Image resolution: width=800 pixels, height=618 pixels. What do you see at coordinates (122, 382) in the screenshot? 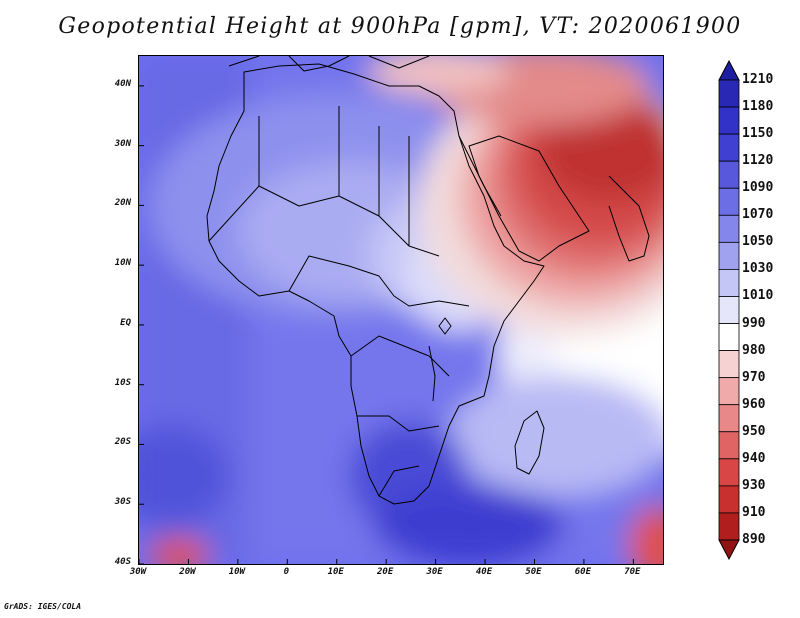
I see `lat-label: 10S` at bounding box center [122, 382].